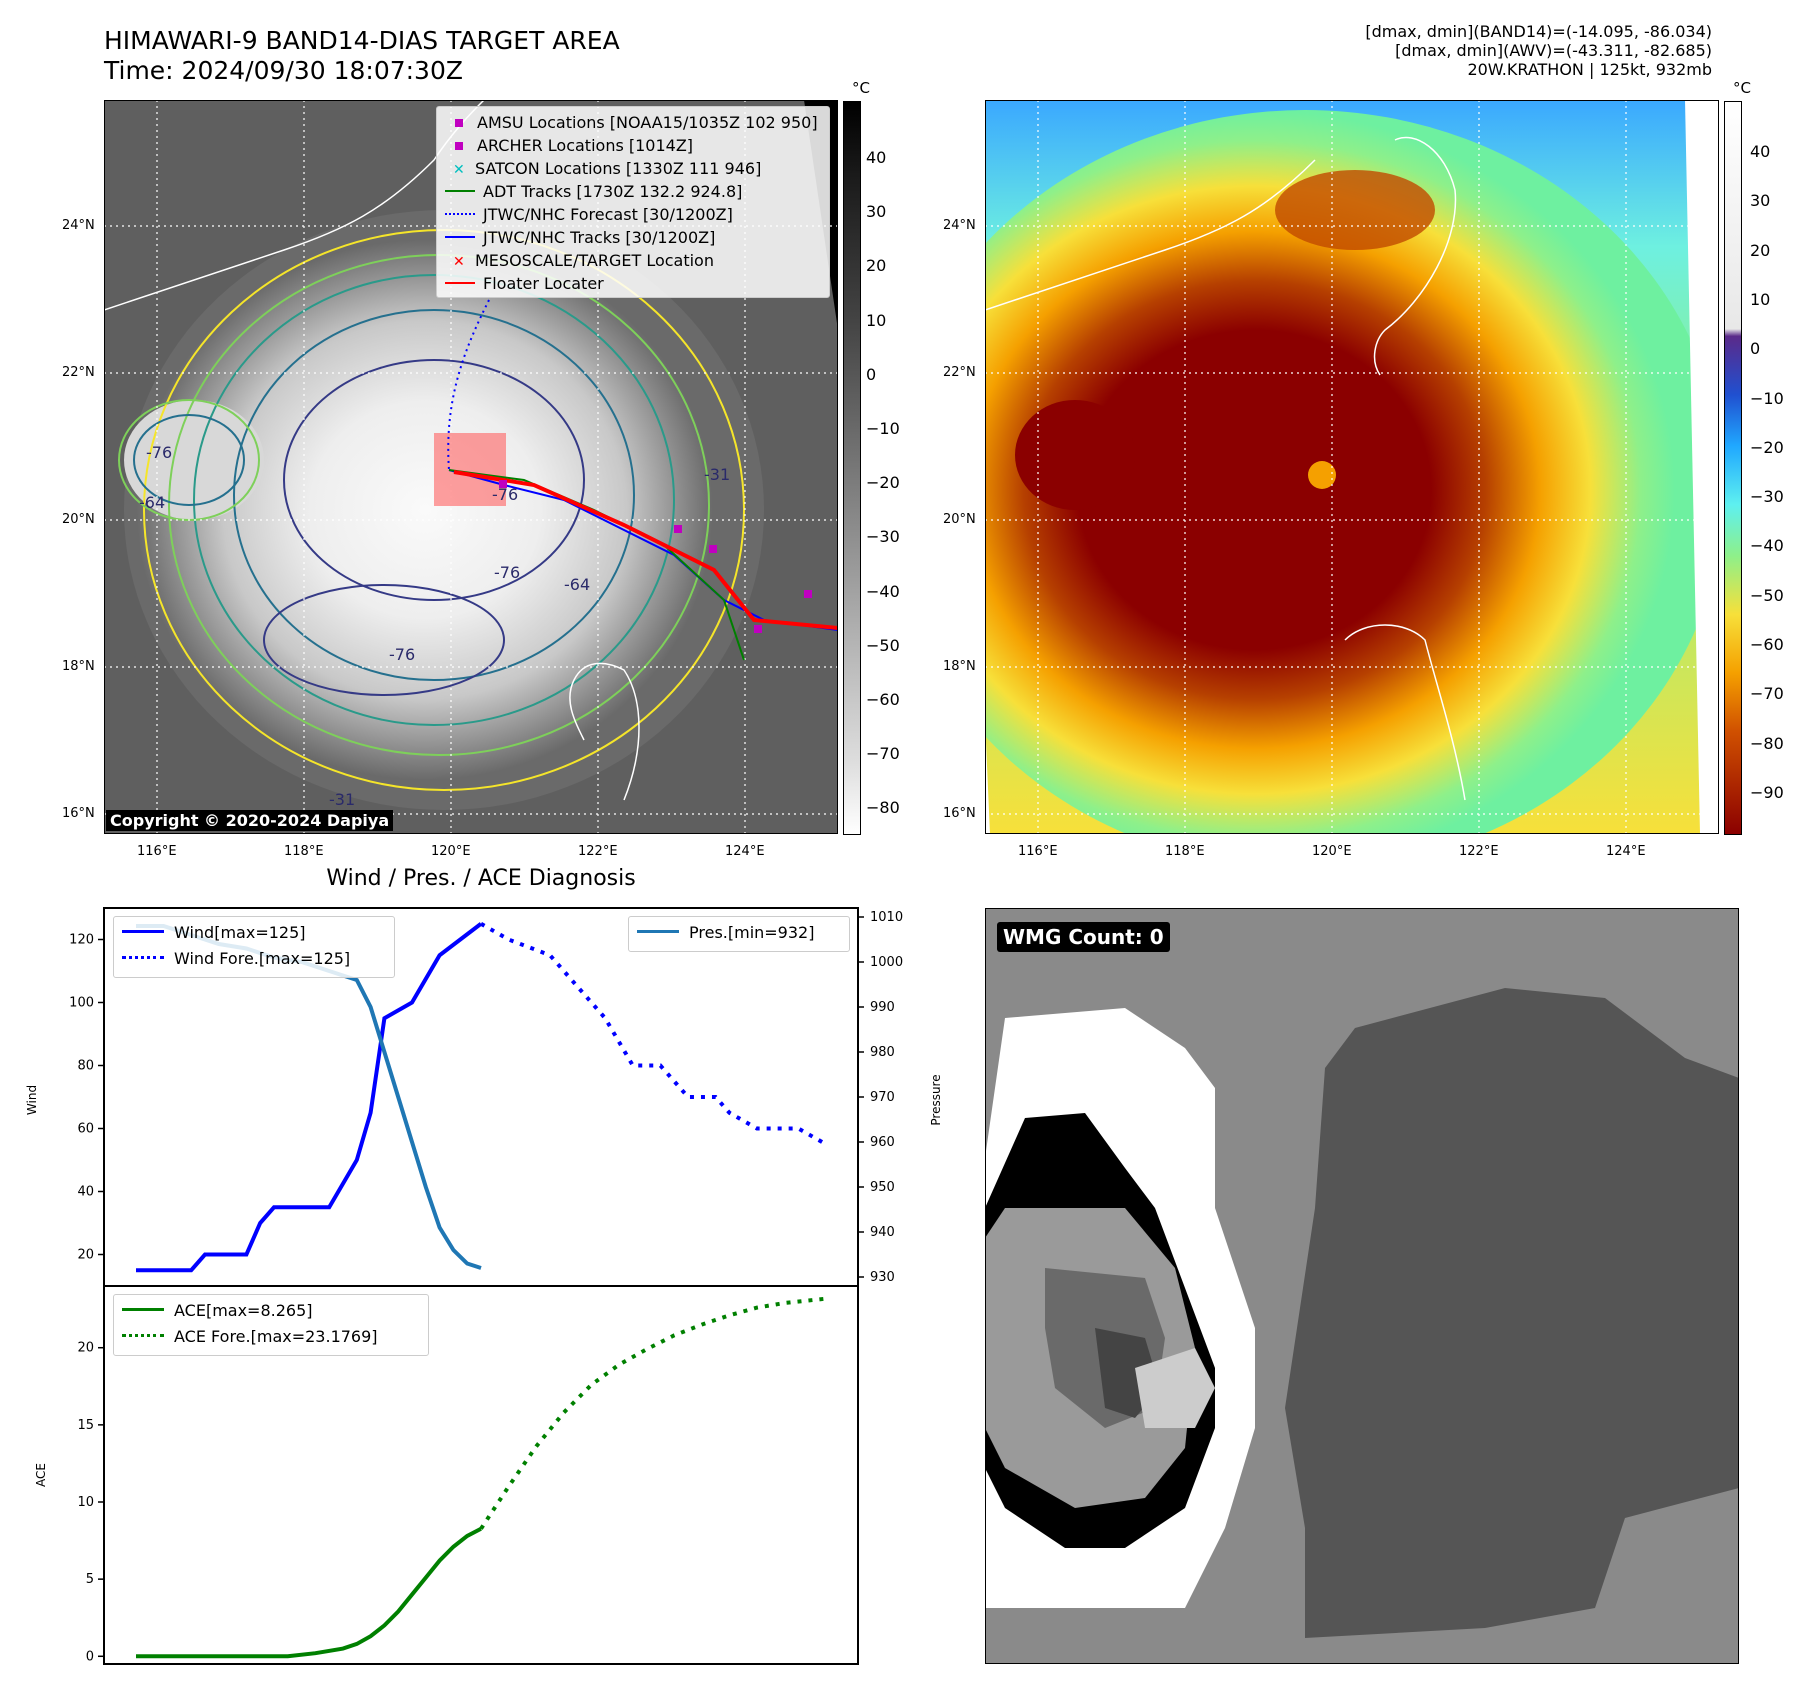 The width and height of the screenshot is (1797, 1690). I want to click on pressure-tick-label: 960, so click(882, 1142).